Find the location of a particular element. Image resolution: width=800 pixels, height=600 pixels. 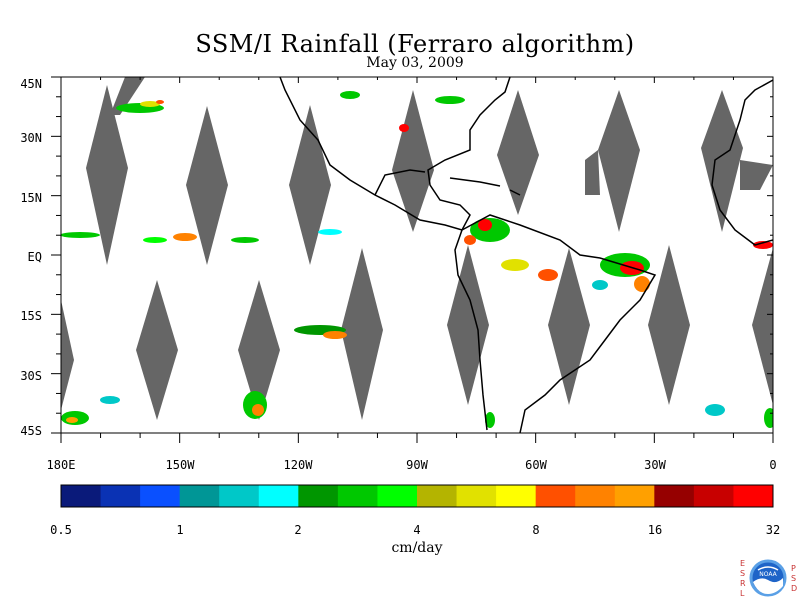

lon-label-60w: 60W is located at coordinates (536, 465).